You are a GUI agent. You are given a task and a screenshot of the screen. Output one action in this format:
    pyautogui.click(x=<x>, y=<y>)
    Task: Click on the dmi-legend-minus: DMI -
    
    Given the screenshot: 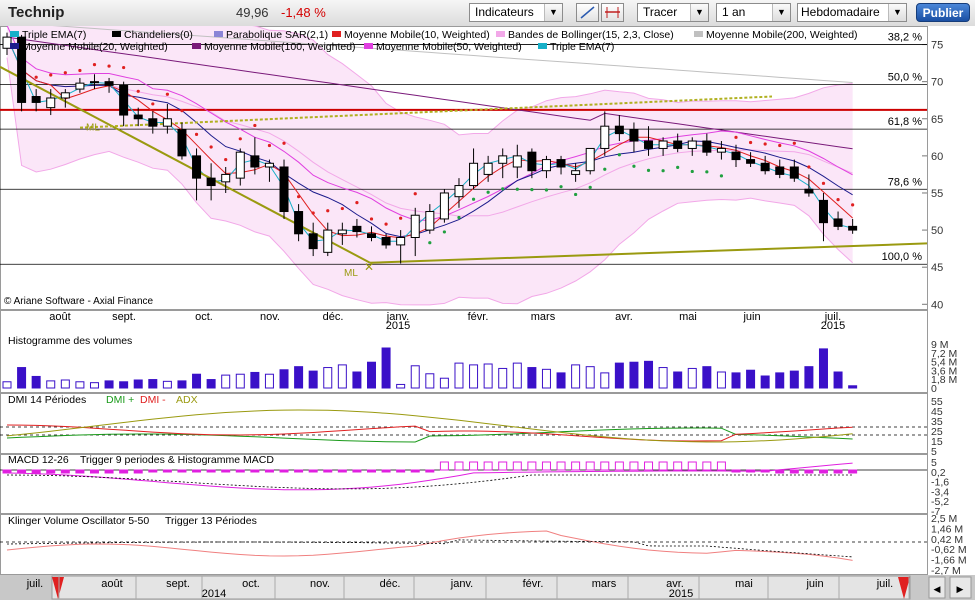 What is the action you would take?
    pyautogui.click(x=153, y=400)
    